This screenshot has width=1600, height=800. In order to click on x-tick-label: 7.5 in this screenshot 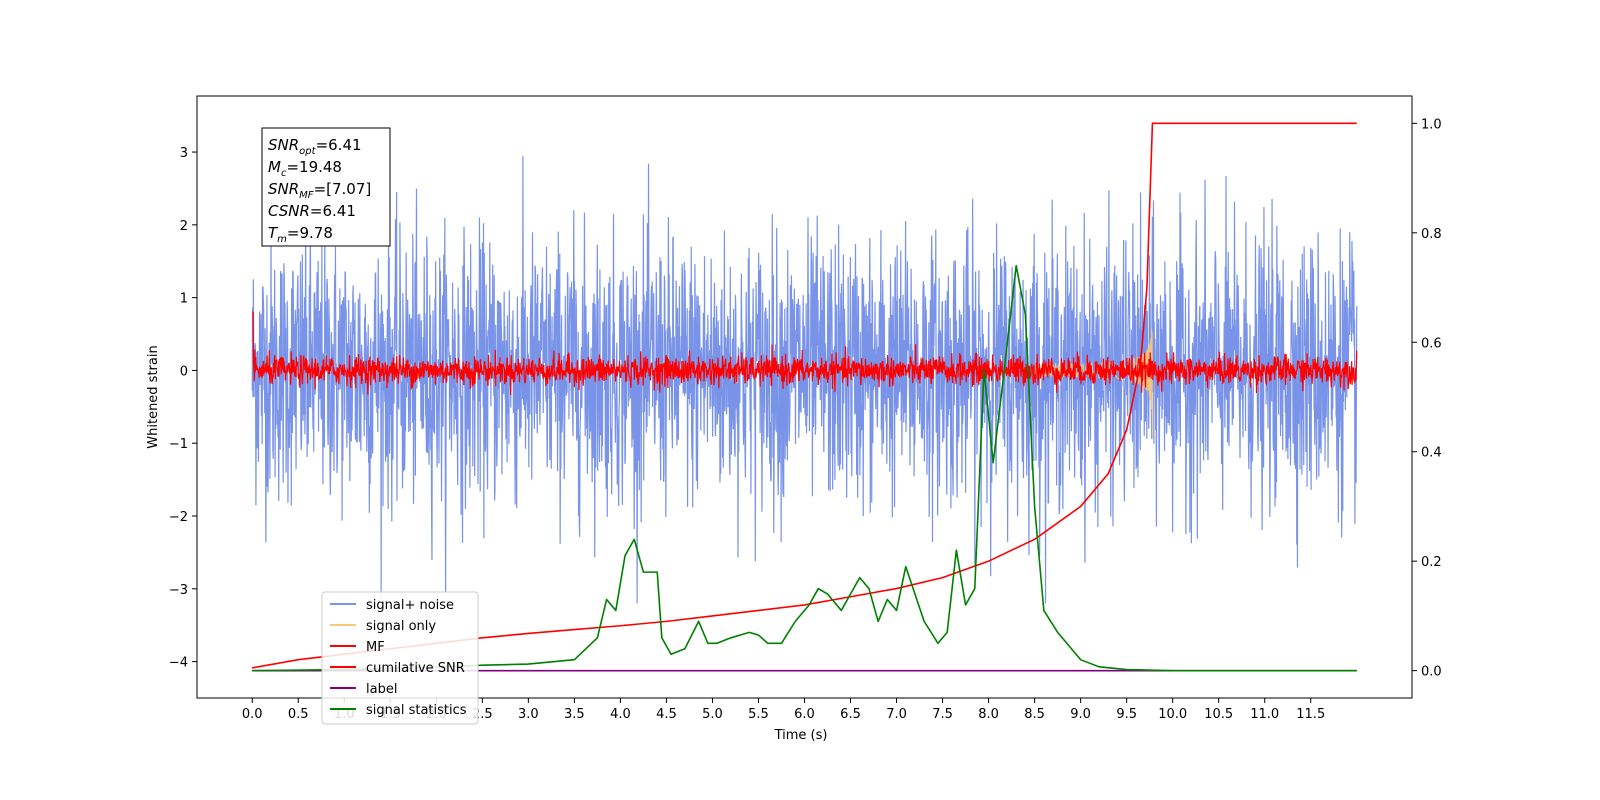, I will do `click(942, 714)`.